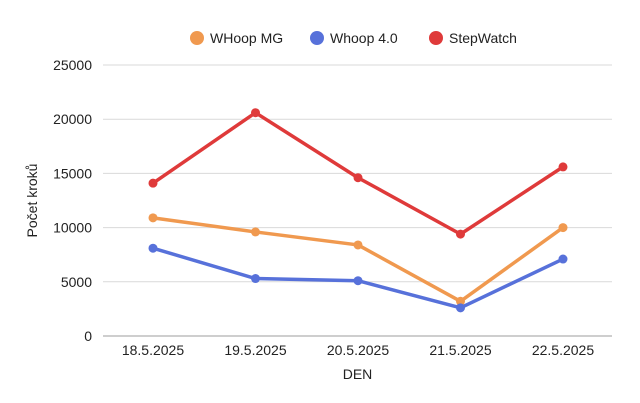  Describe the element at coordinates (153, 350) in the screenshot. I see `x-tick-label: 18.5.2025` at that location.